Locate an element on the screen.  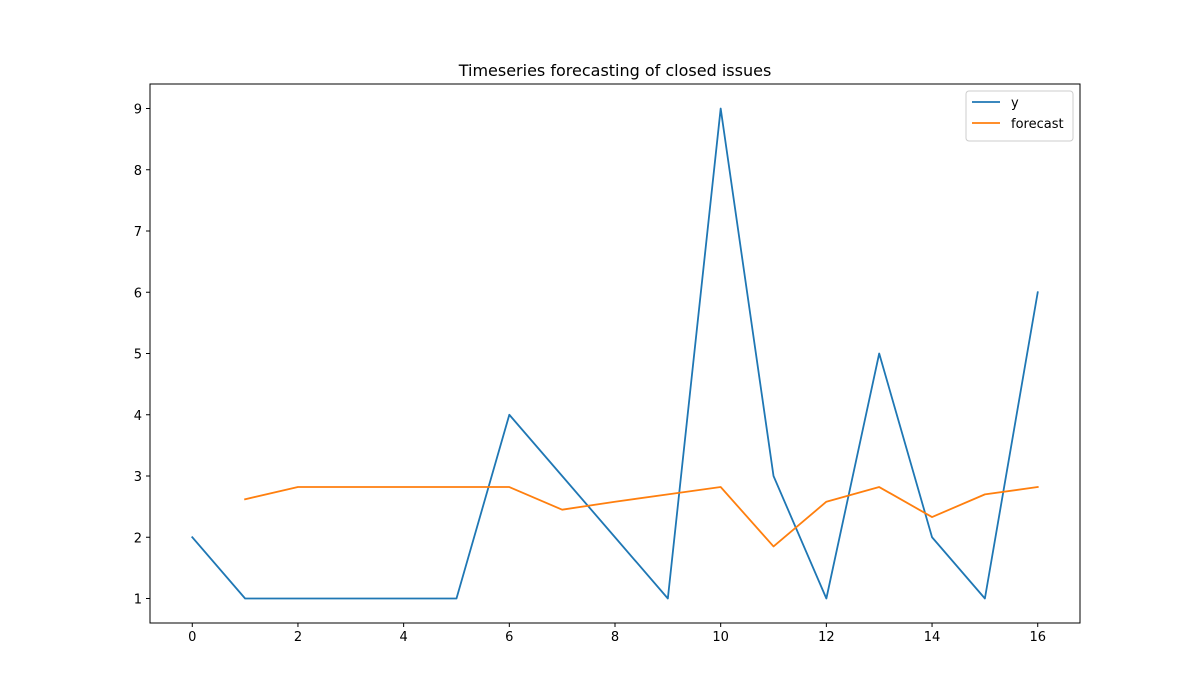
chart-title: Timeseries forecasting of closed issues is located at coordinates (615, 70).